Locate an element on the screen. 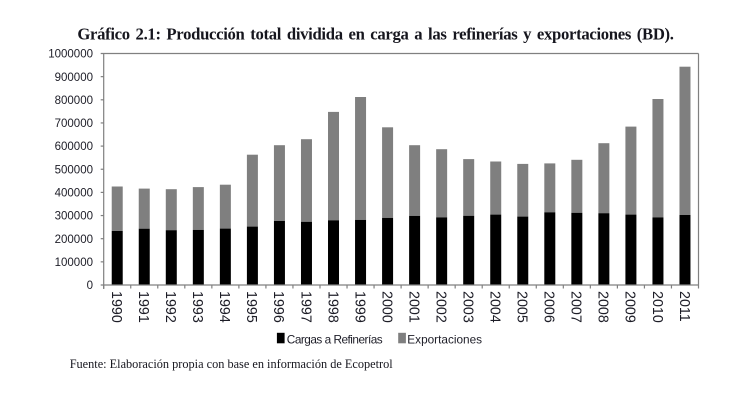 This screenshot has width=742, height=401. svg-text: 800000 is located at coordinates (74, 101).